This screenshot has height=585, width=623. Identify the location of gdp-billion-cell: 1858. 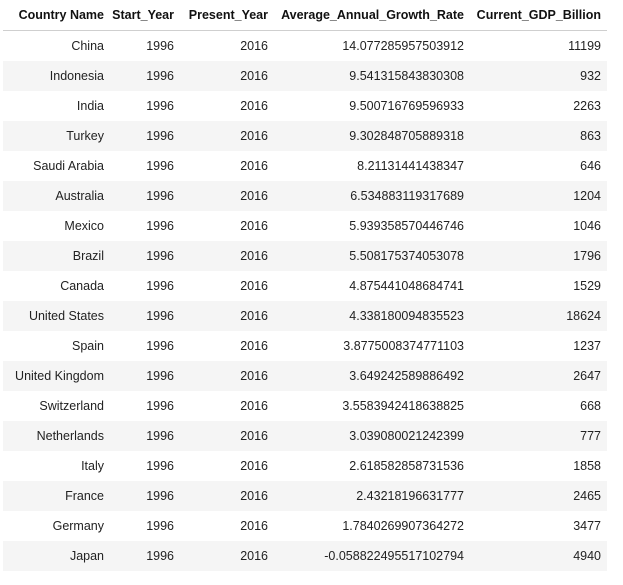
(587, 466).